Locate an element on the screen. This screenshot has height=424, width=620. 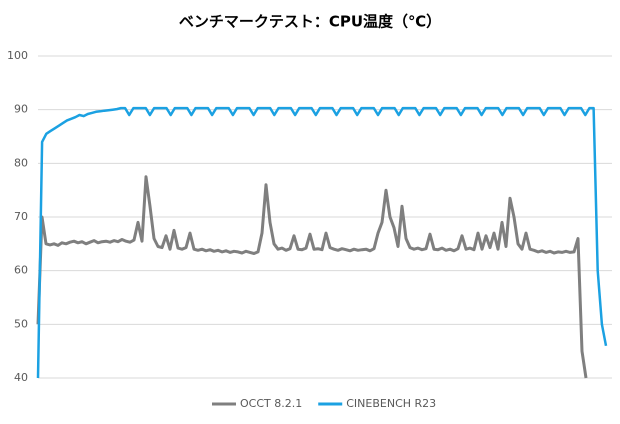
y-tick-label: 80 is located at coordinates (21, 162).